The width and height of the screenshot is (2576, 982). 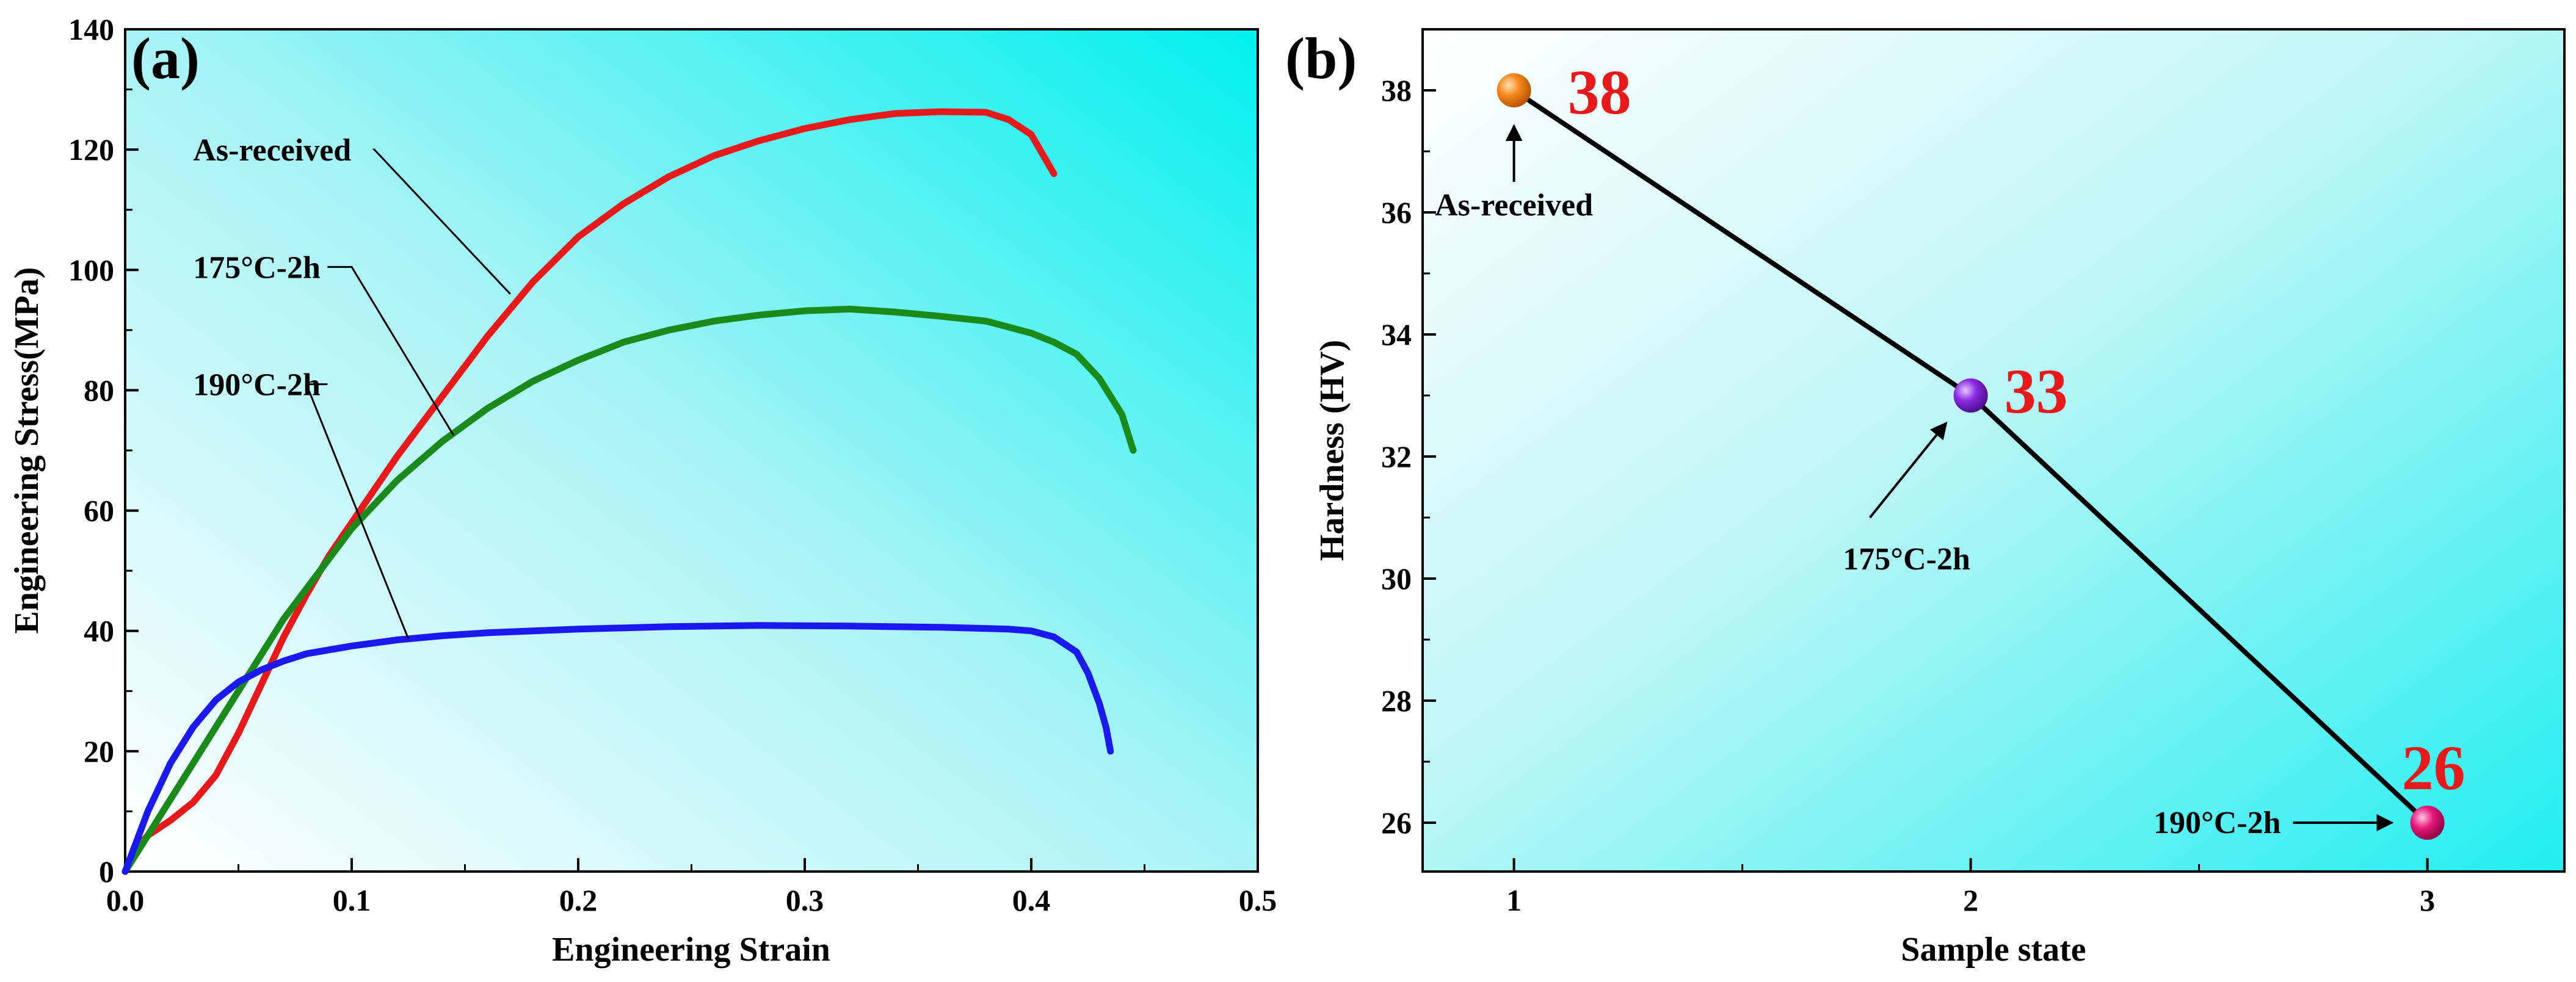 I want to click on value-label: 33, so click(x=2036, y=391).